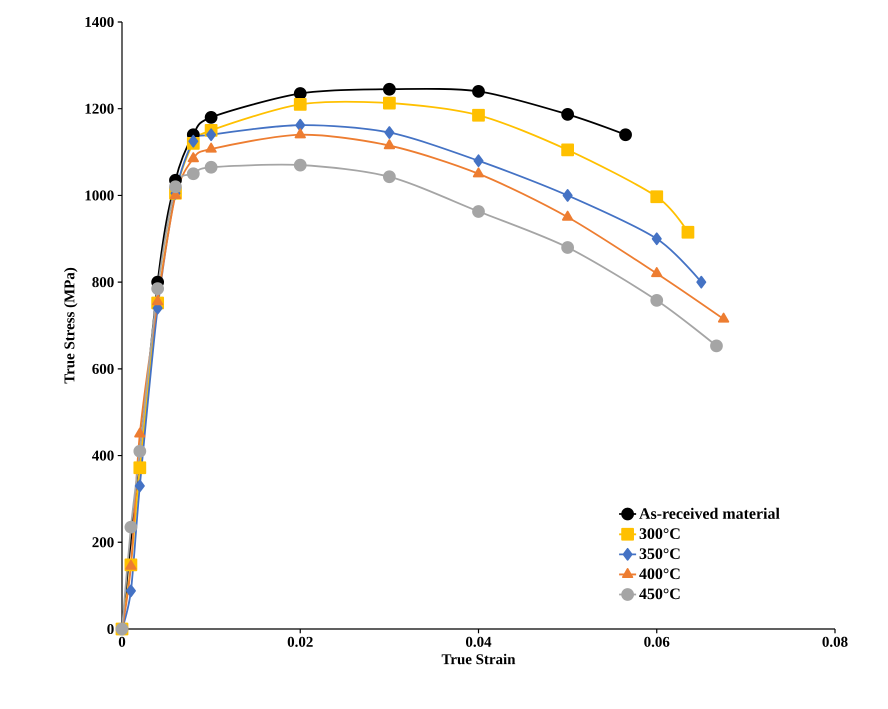 This screenshot has width=888, height=709. Describe the element at coordinates (122, 641) in the screenshot. I see `x-tick-label: 0` at that location.